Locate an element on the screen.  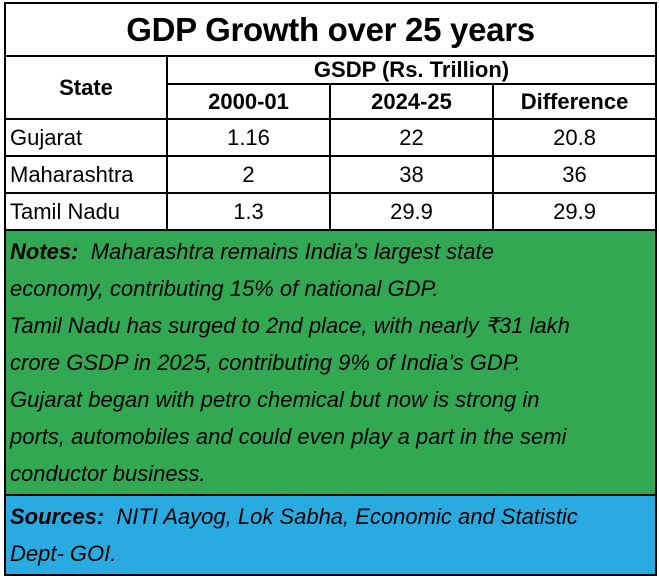
gsdp-group-header: GSDP (Rs. Trillion) is located at coordinates (411, 70).